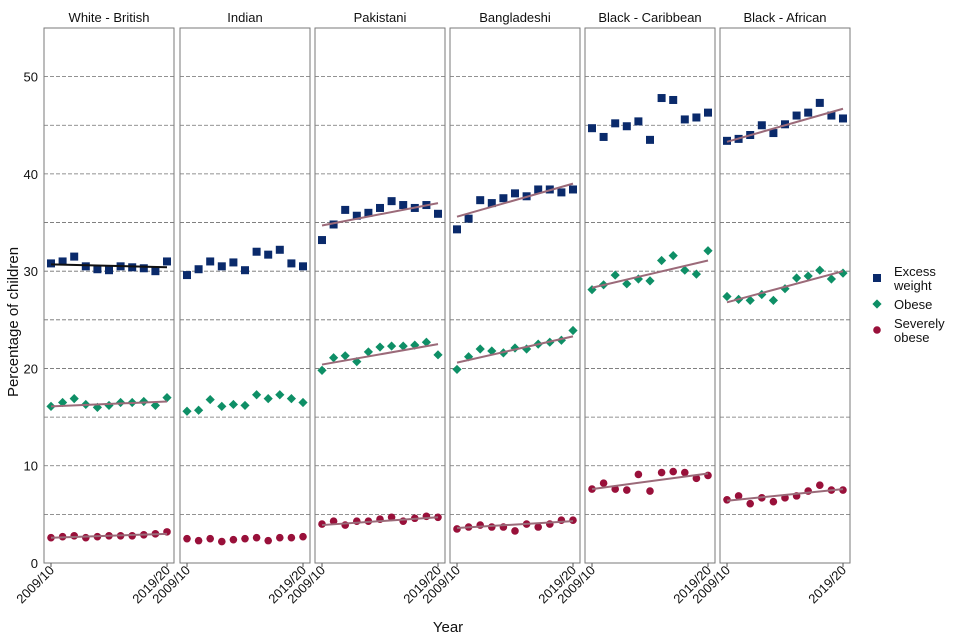 This screenshot has height=640, width=960. Describe the element at coordinates (13, 322) in the screenshot. I see `y-axis-title: Percentage of children` at that location.